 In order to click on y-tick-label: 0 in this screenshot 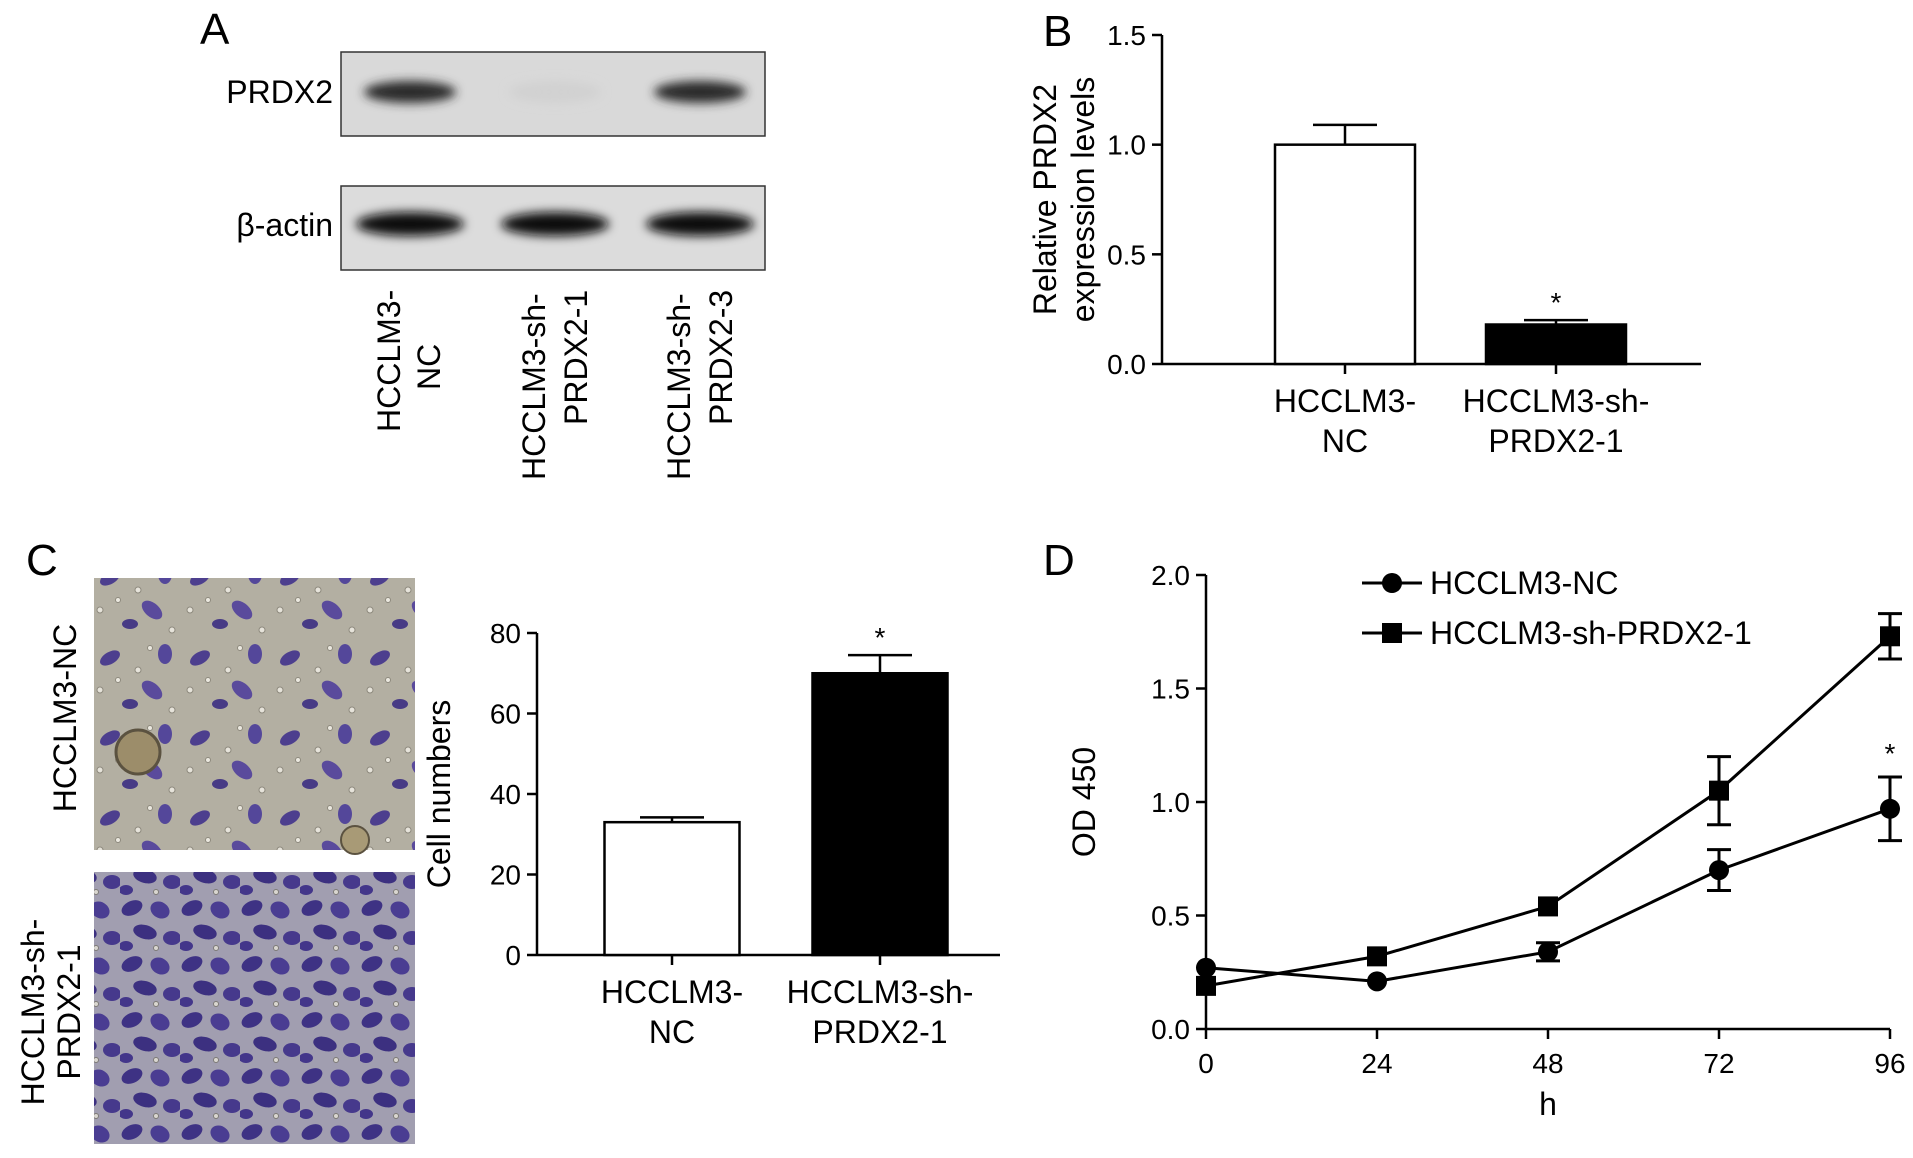, I will do `click(513, 955)`.